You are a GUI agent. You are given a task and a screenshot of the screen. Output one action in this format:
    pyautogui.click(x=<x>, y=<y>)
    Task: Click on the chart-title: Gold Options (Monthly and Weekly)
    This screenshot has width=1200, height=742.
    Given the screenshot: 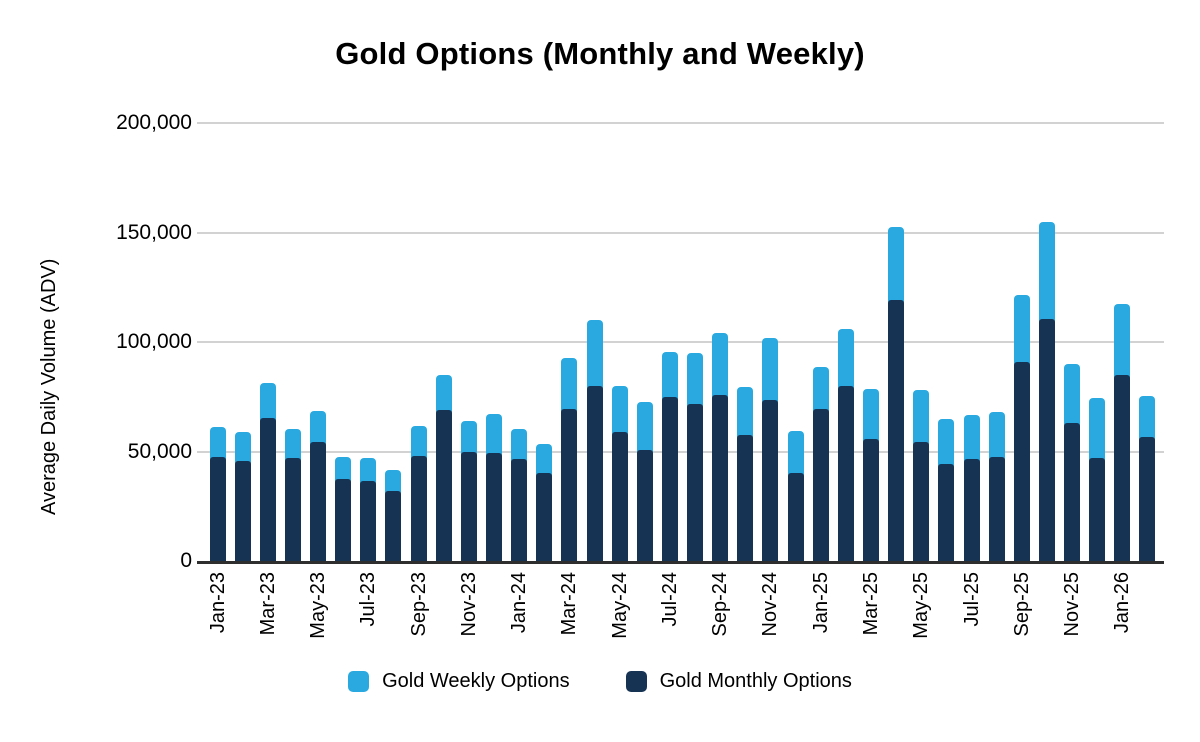 What is the action you would take?
    pyautogui.click(x=600, y=53)
    